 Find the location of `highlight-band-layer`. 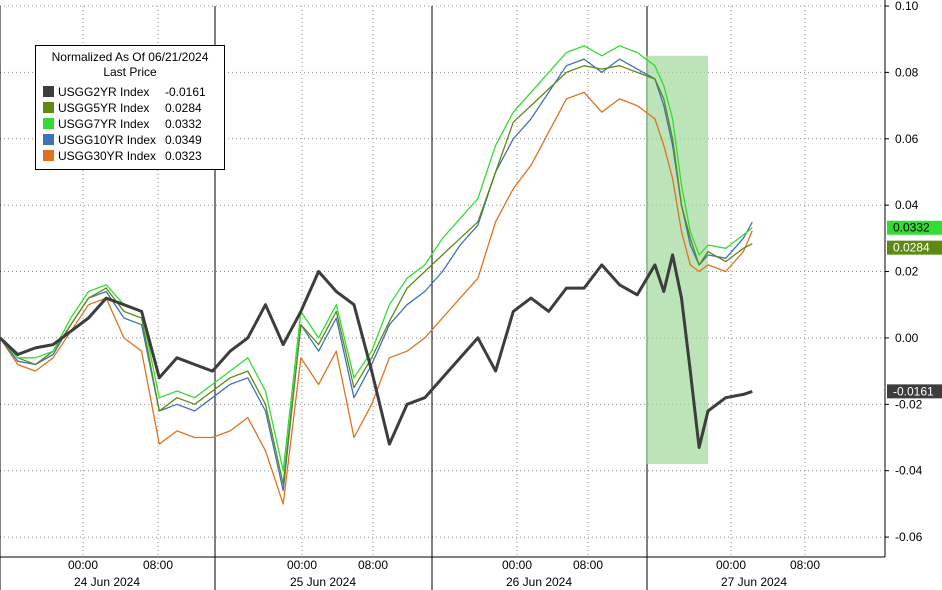

highlight-band-layer is located at coordinates (677, 260).